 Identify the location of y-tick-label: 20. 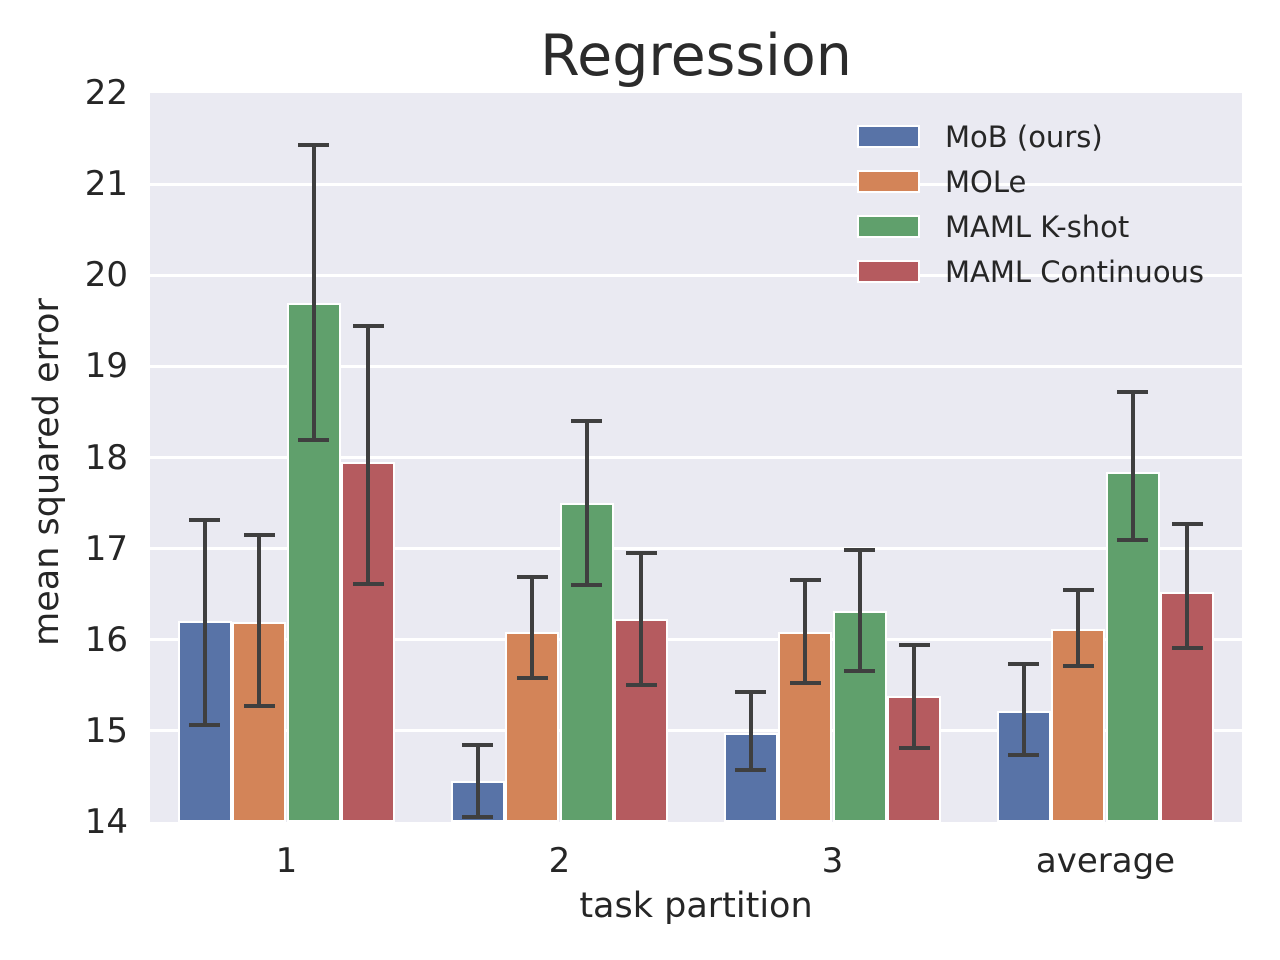
(106, 275).